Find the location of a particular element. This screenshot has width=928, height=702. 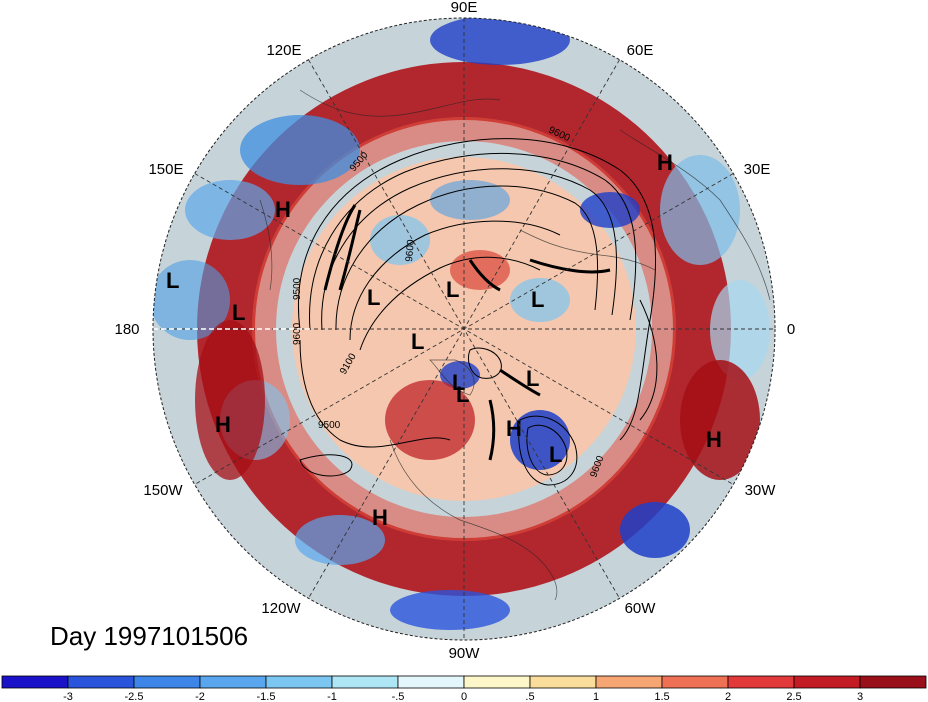

longitude-label-180: 180 is located at coordinates (126, 329).